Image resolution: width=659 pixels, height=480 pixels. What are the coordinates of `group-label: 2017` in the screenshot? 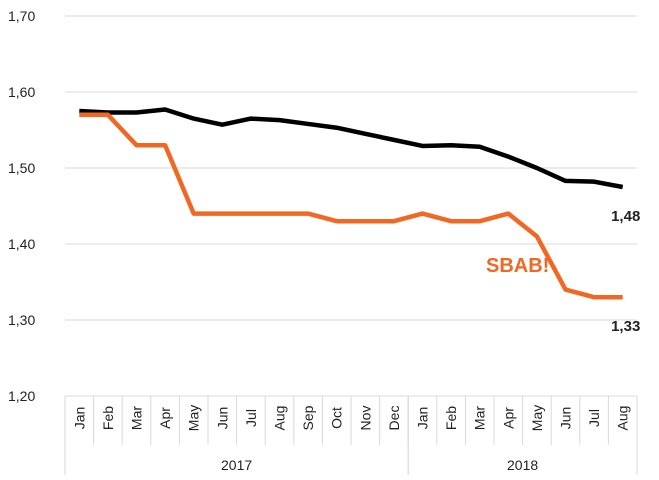 It's located at (236, 465).